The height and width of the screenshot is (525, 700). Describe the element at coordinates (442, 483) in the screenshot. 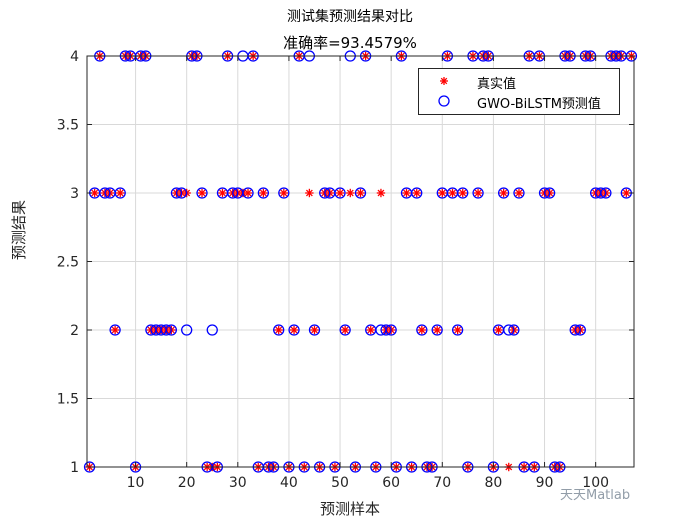

I see `x-tick-label: 70` at that location.